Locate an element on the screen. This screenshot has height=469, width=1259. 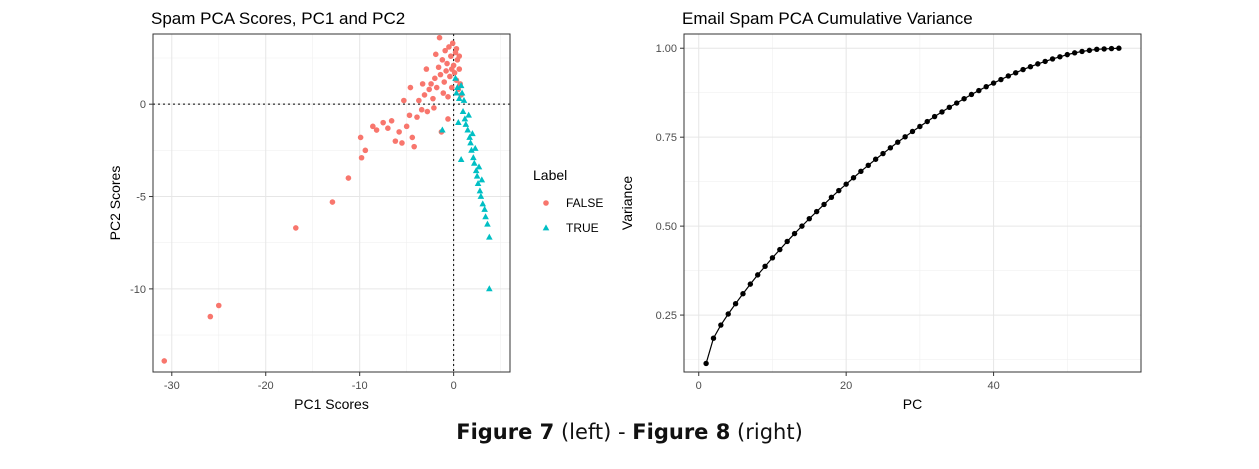
y-axis-title: PC2 Scores is located at coordinates (115, 203).